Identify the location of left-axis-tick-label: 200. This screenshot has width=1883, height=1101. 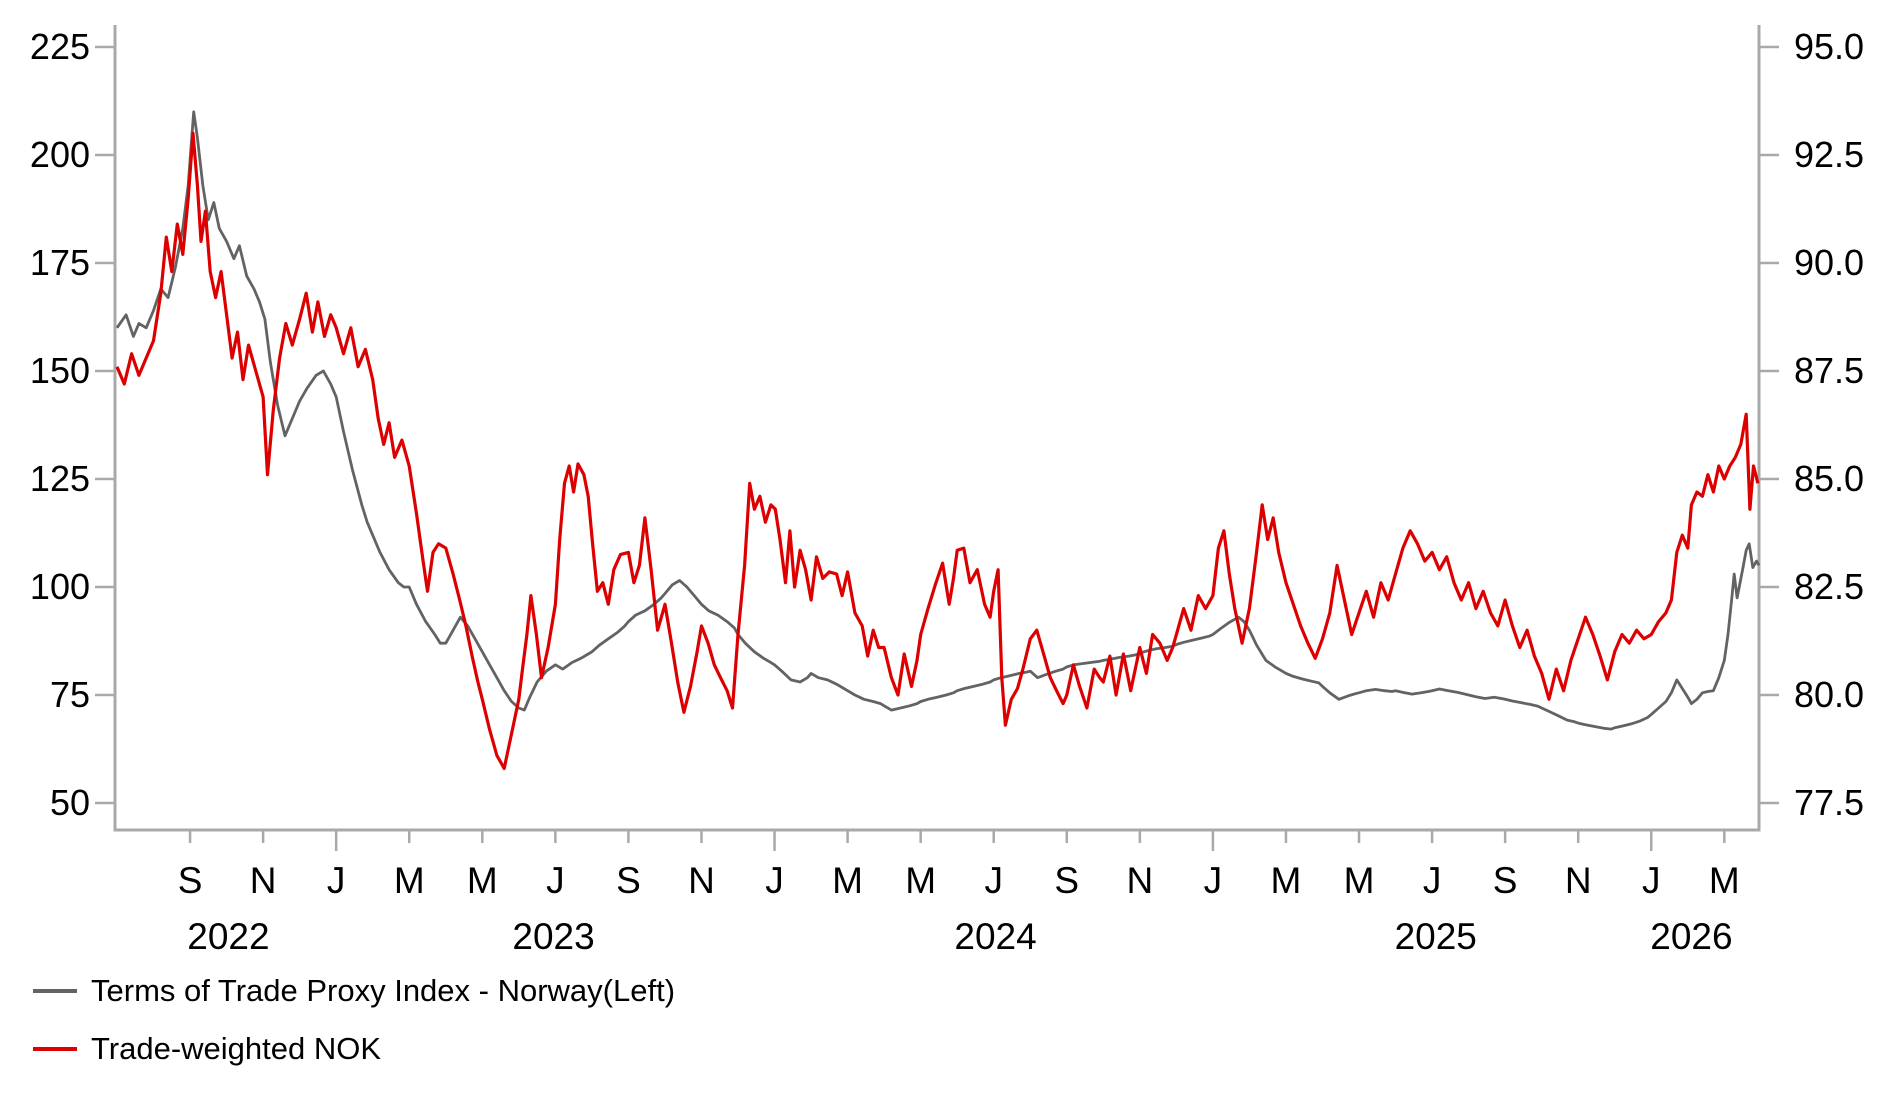
(59, 154).